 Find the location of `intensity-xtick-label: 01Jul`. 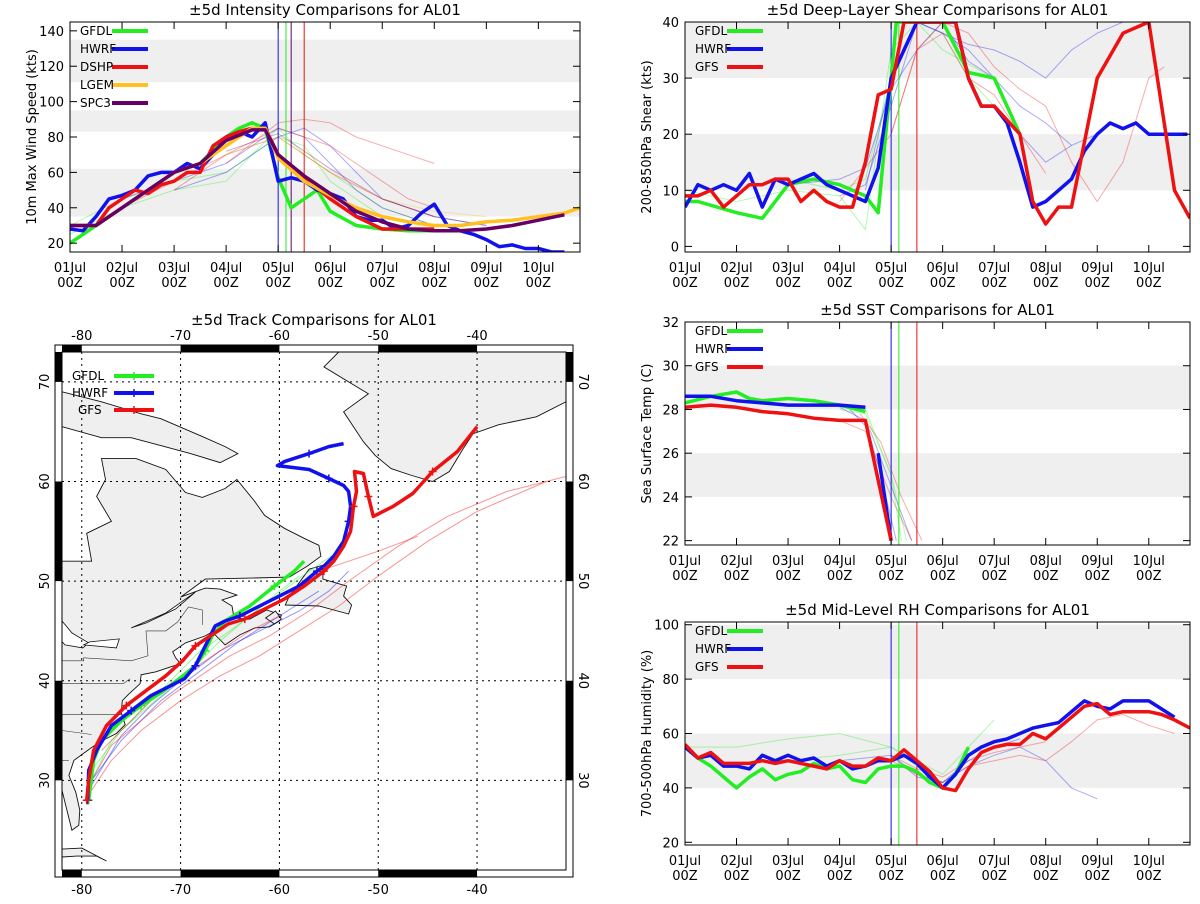

intensity-xtick-label: 01Jul is located at coordinates (70, 268).